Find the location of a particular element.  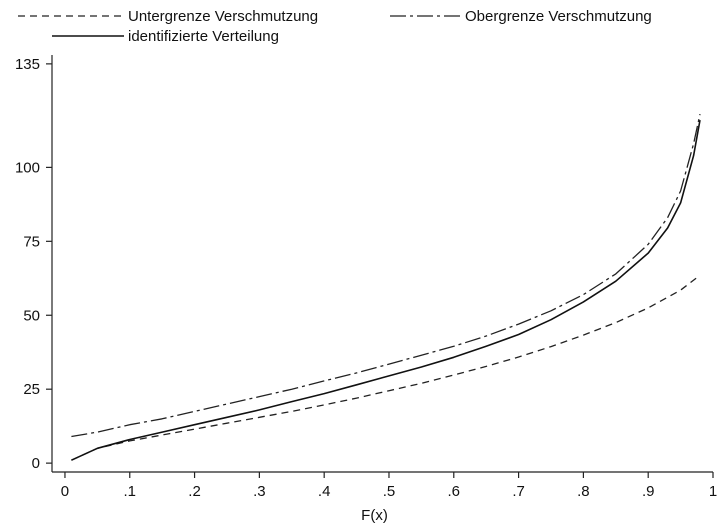

x-axis: 0 .1 .2 .3 .4 .5 .6 .7 .8 .9 1 is located at coordinates (384, 485).